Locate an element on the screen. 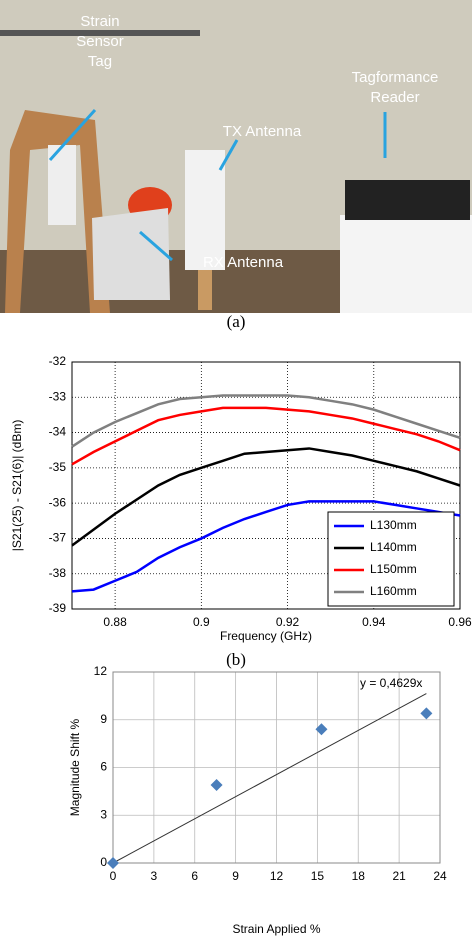 The width and height of the screenshot is (472, 945). box is located at coordinates (406, 264).